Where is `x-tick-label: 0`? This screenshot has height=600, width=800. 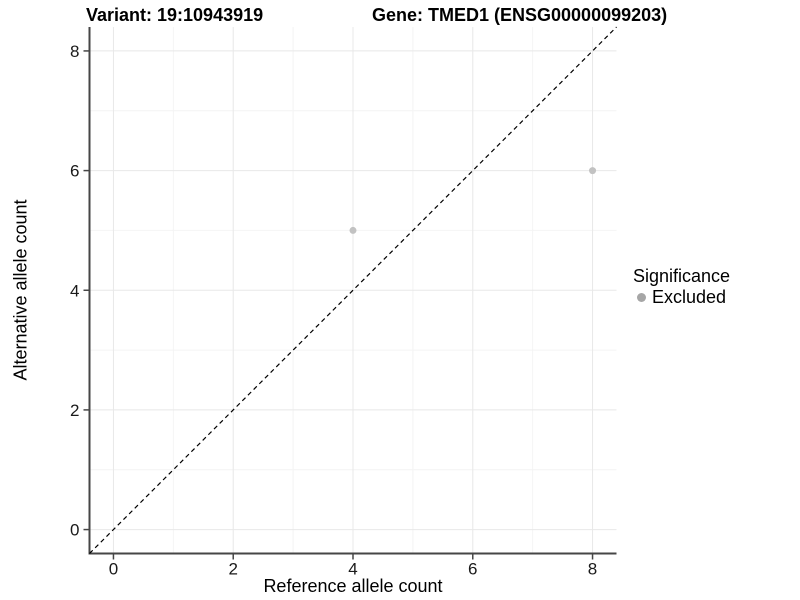 x-tick-label: 0 is located at coordinates (113, 569).